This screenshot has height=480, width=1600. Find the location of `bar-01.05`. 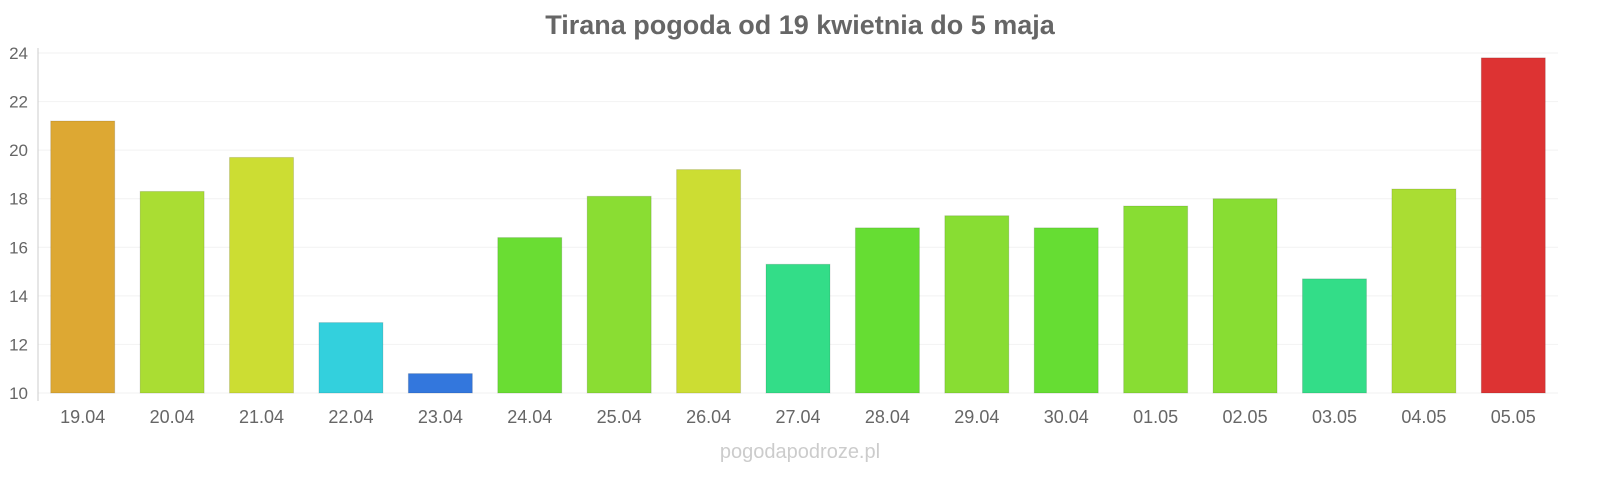

bar-01.05 is located at coordinates (1156, 299).